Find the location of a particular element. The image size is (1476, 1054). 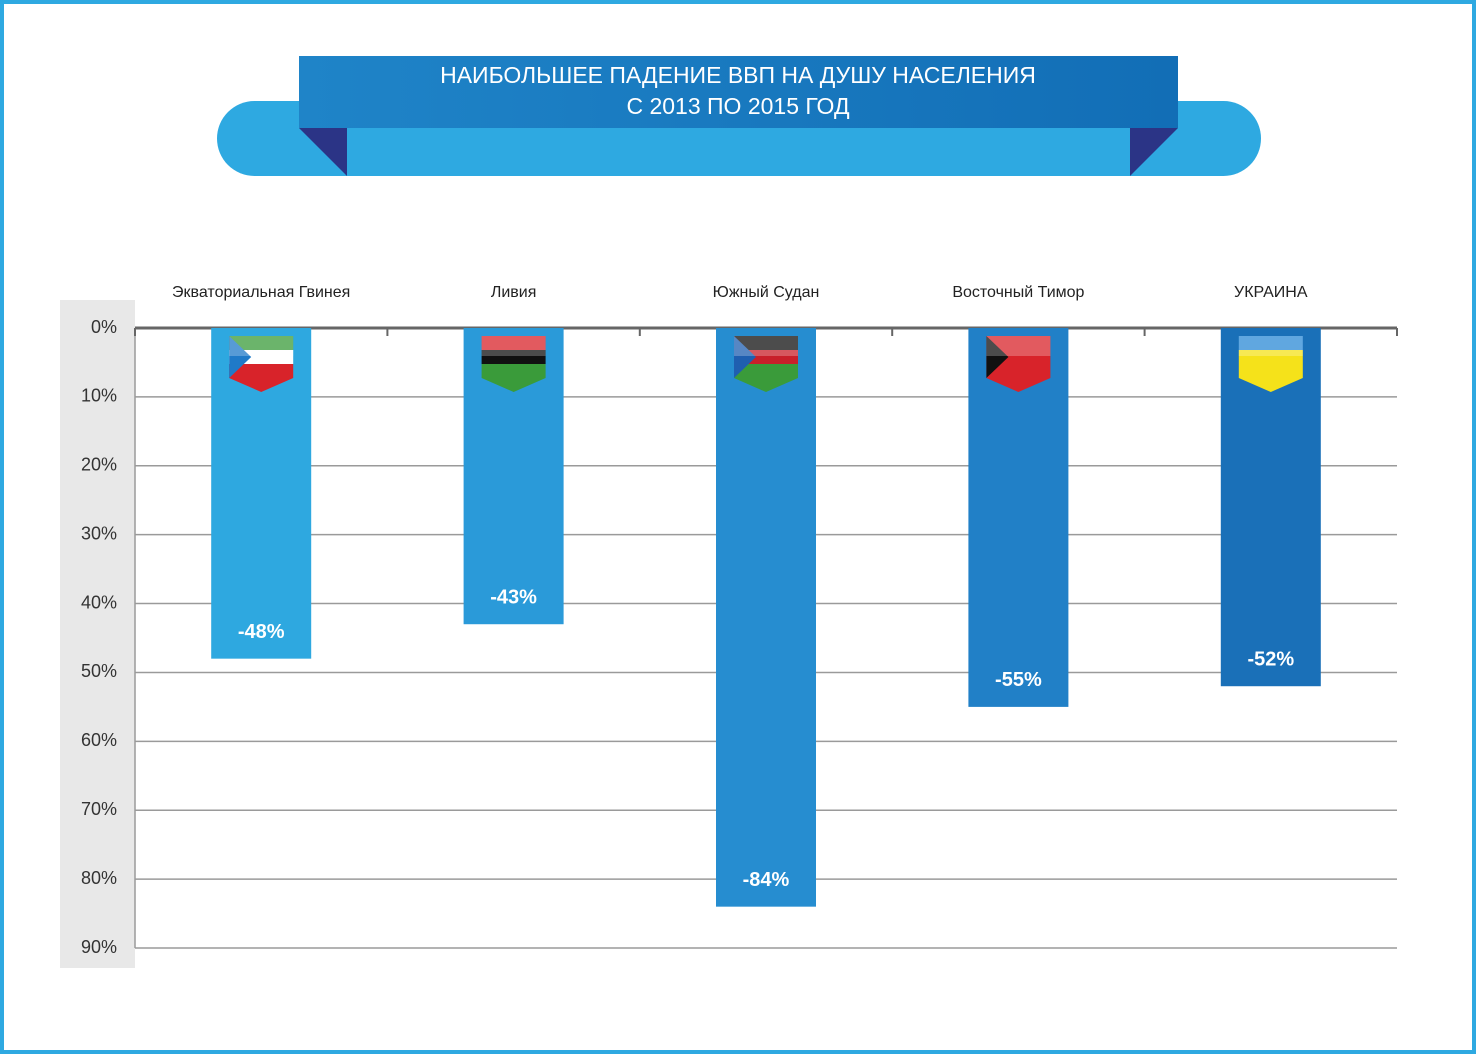

y-tick-label: 20% is located at coordinates (99, 465).